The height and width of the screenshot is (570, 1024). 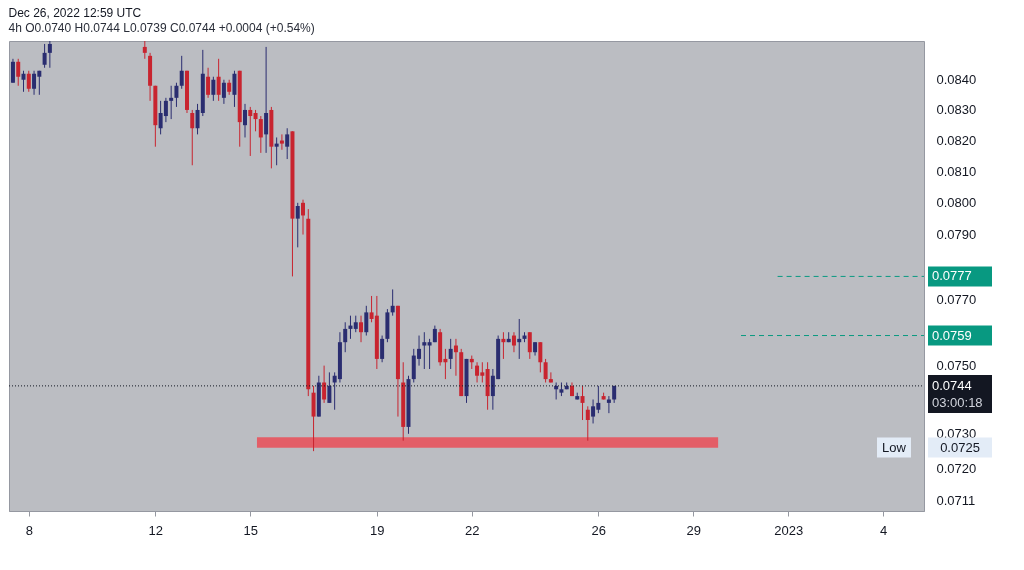 What do you see at coordinates (956, 80) in the screenshot?
I see `y-tick-label: 0.0840` at bounding box center [956, 80].